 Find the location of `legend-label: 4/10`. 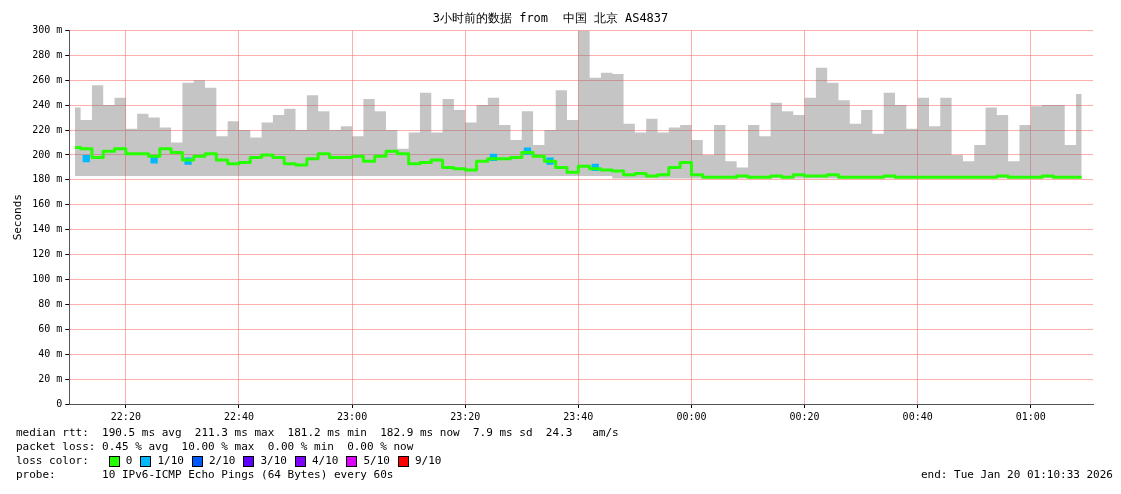

legend-label: 4/10 is located at coordinates (325, 461).